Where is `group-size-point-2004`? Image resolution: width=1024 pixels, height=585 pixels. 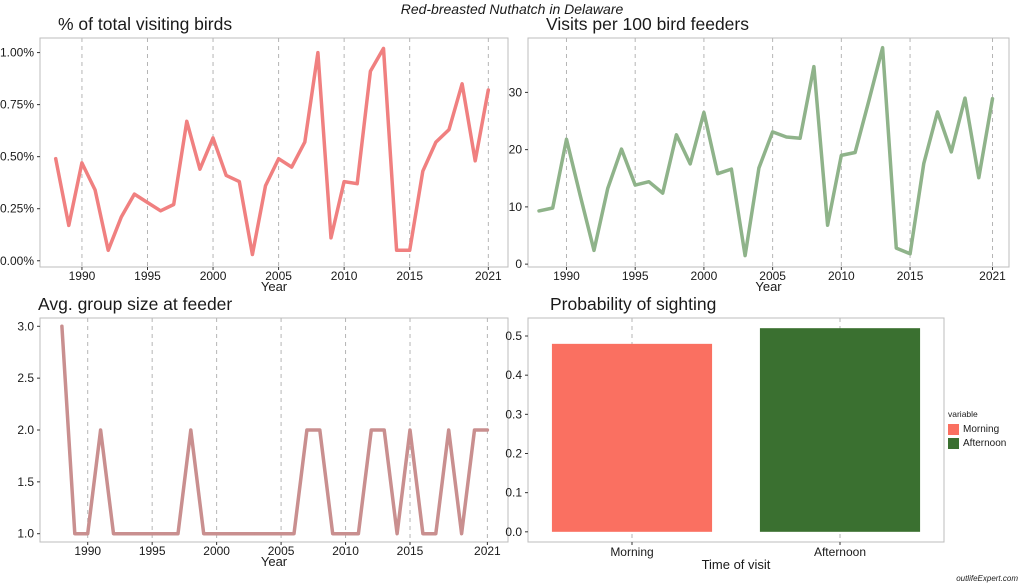 group-size-point-2004 is located at coordinates (268, 533).